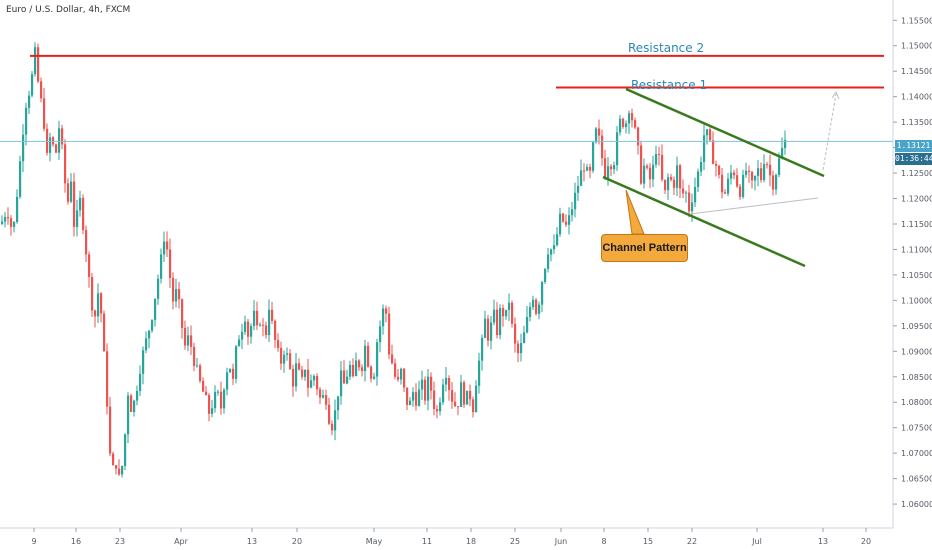 The height and width of the screenshot is (550, 932). I want to click on time-tick-label: Apr, so click(181, 541).